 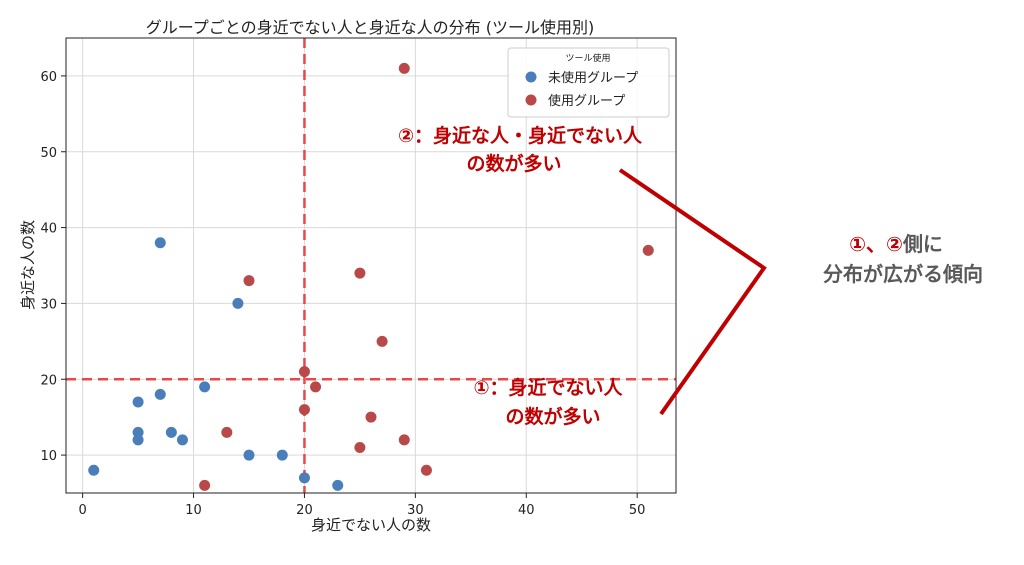 I want to click on y-tick-label: 50, so click(x=48, y=153).